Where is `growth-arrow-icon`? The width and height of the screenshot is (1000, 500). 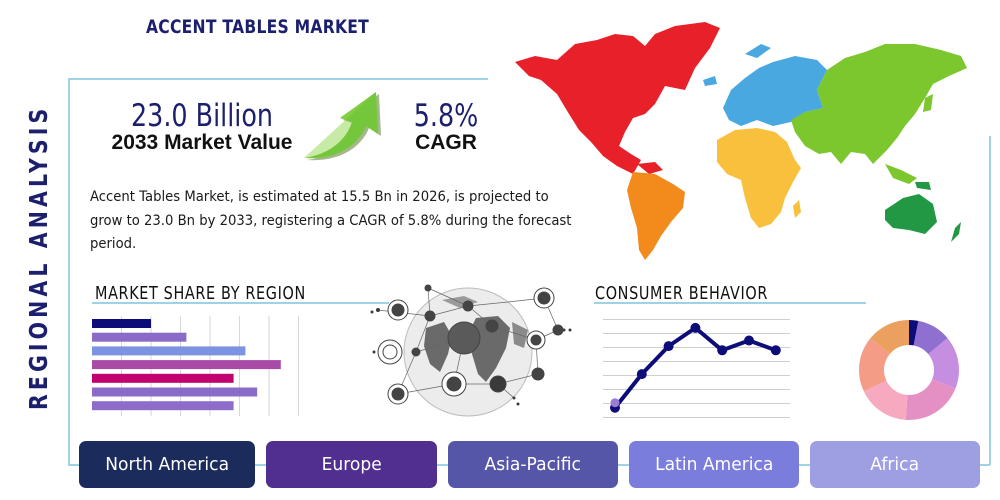
growth-arrow-icon is located at coordinates (342, 126).